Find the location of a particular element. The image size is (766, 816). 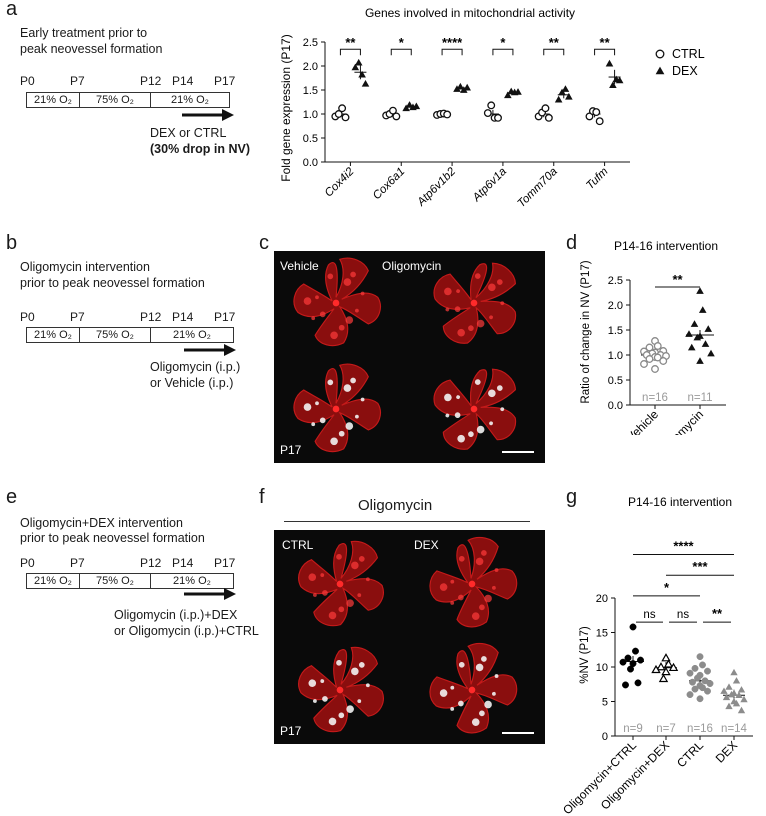

chart-d-sig-label: ** is located at coordinates (677, 279).